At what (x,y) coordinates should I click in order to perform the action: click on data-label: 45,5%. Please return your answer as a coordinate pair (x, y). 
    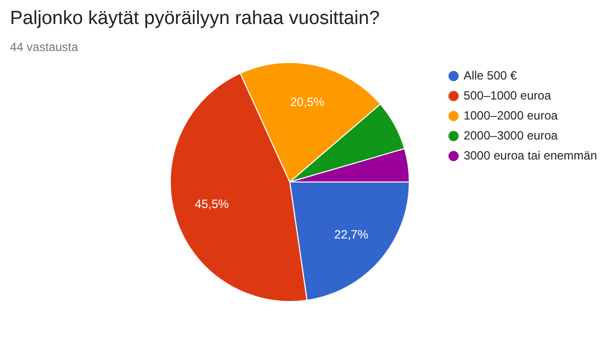
    Looking at the image, I should click on (212, 204).